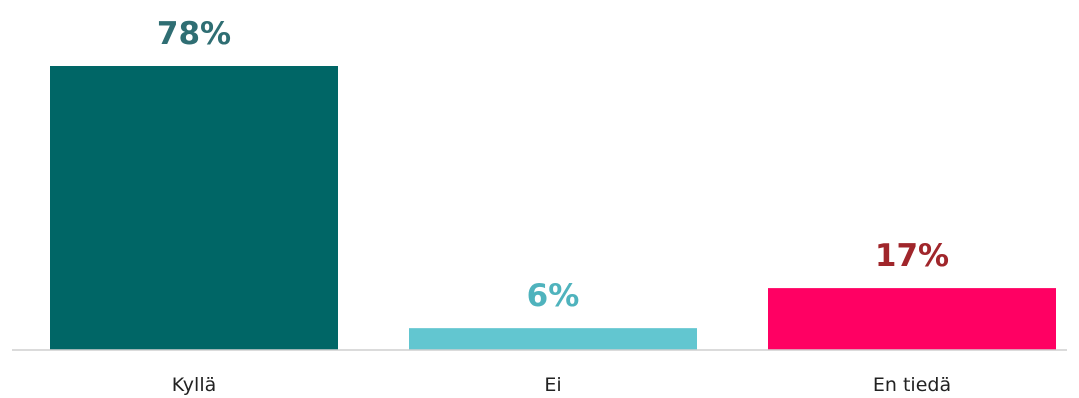  What do you see at coordinates (194, 385) in the screenshot?
I see `category-label-kylla: Kyllä` at bounding box center [194, 385].